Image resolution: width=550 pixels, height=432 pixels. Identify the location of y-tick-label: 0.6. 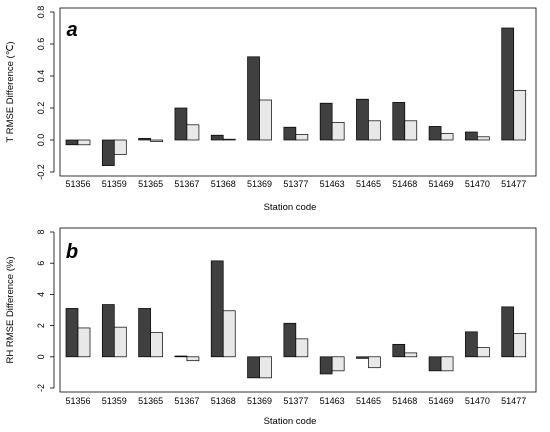
(41, 44).